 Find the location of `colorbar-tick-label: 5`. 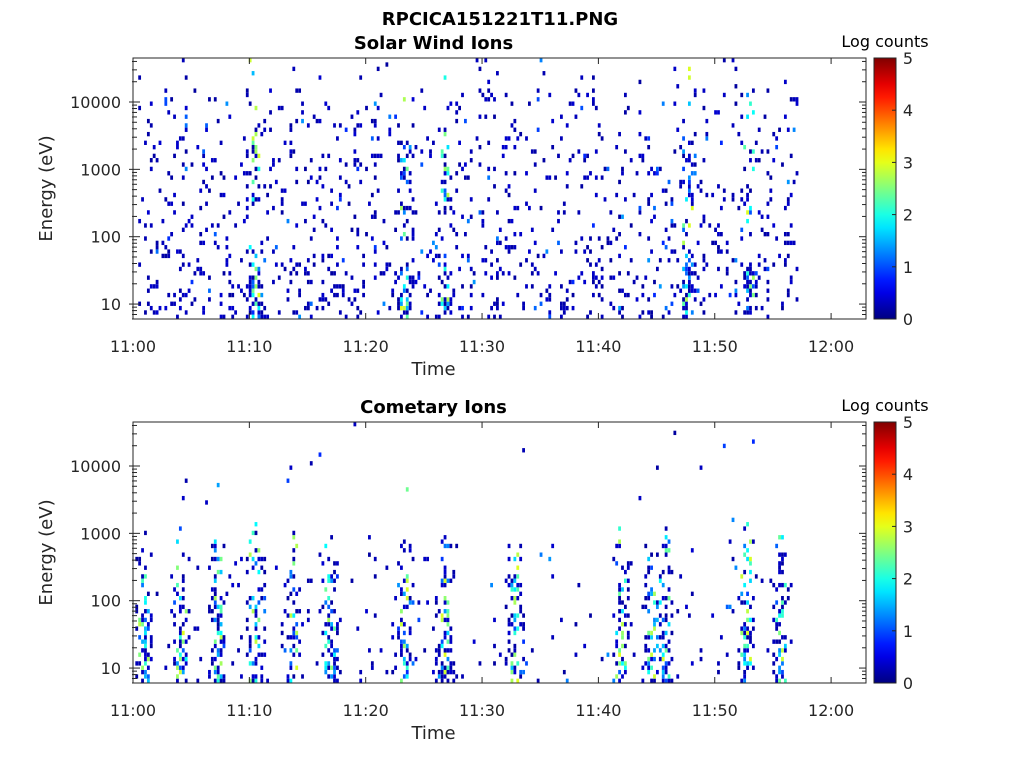

colorbar-tick-label: 5 is located at coordinates (908, 422).